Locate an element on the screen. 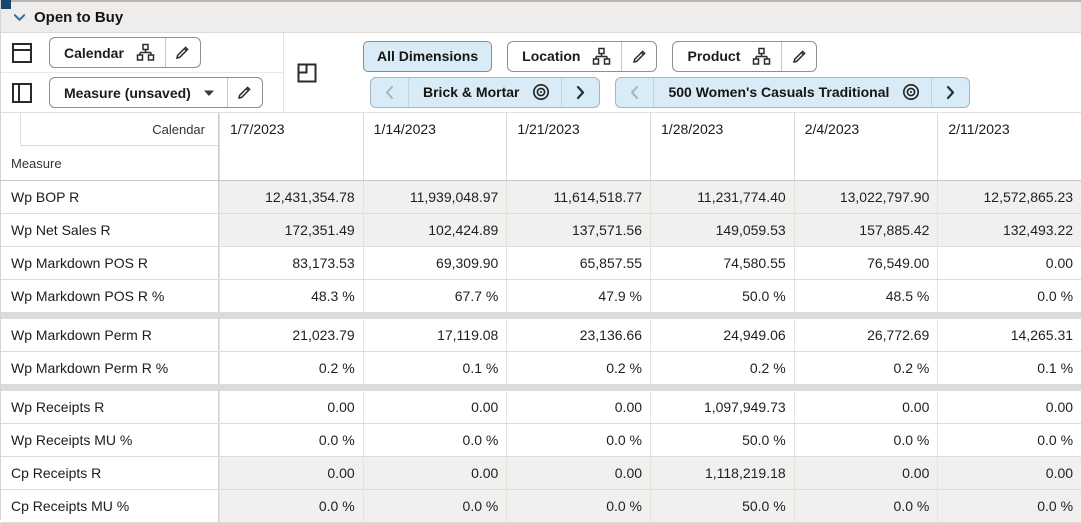 The width and height of the screenshot is (1081, 523). data-cell: 137,571.56 is located at coordinates (578, 230).